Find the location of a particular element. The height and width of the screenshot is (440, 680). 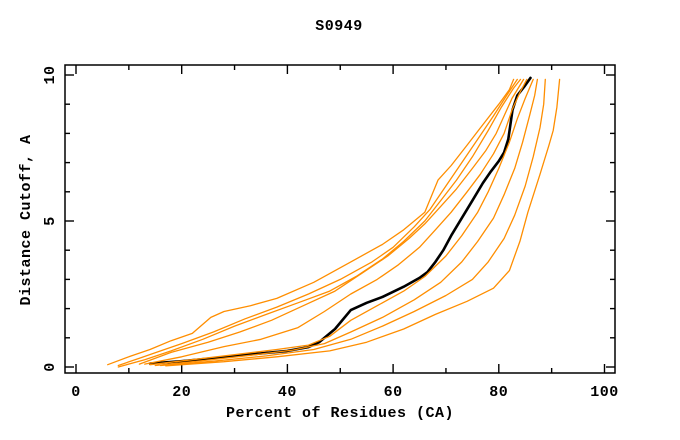

x-tick-label: 60 is located at coordinates (393, 392).